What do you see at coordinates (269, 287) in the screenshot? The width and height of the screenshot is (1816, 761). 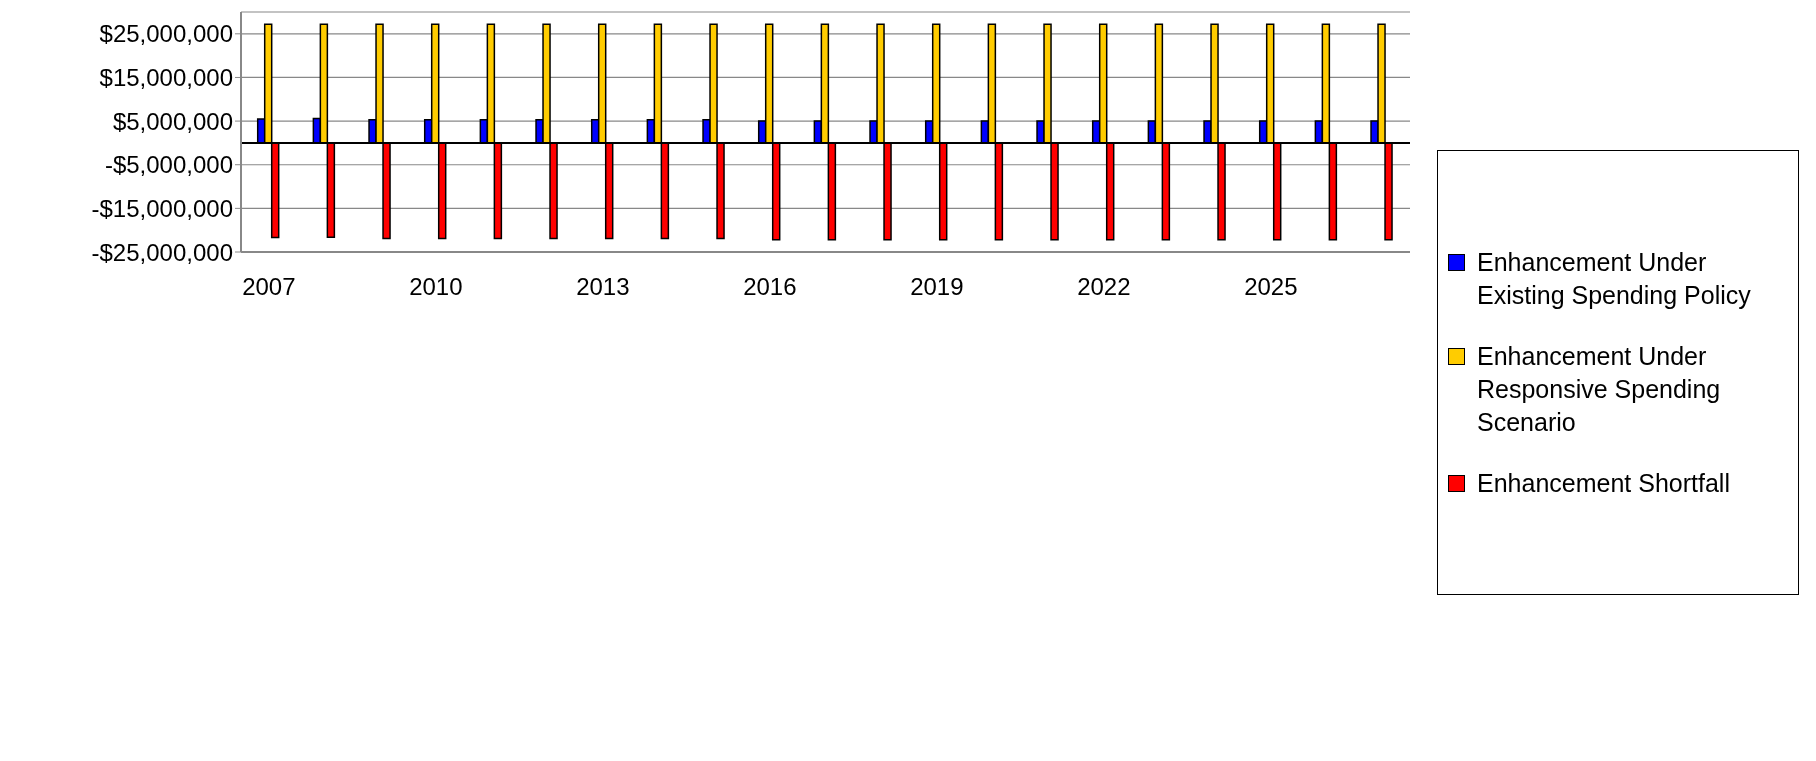 I see `x-tick-label: 2007` at bounding box center [269, 287].